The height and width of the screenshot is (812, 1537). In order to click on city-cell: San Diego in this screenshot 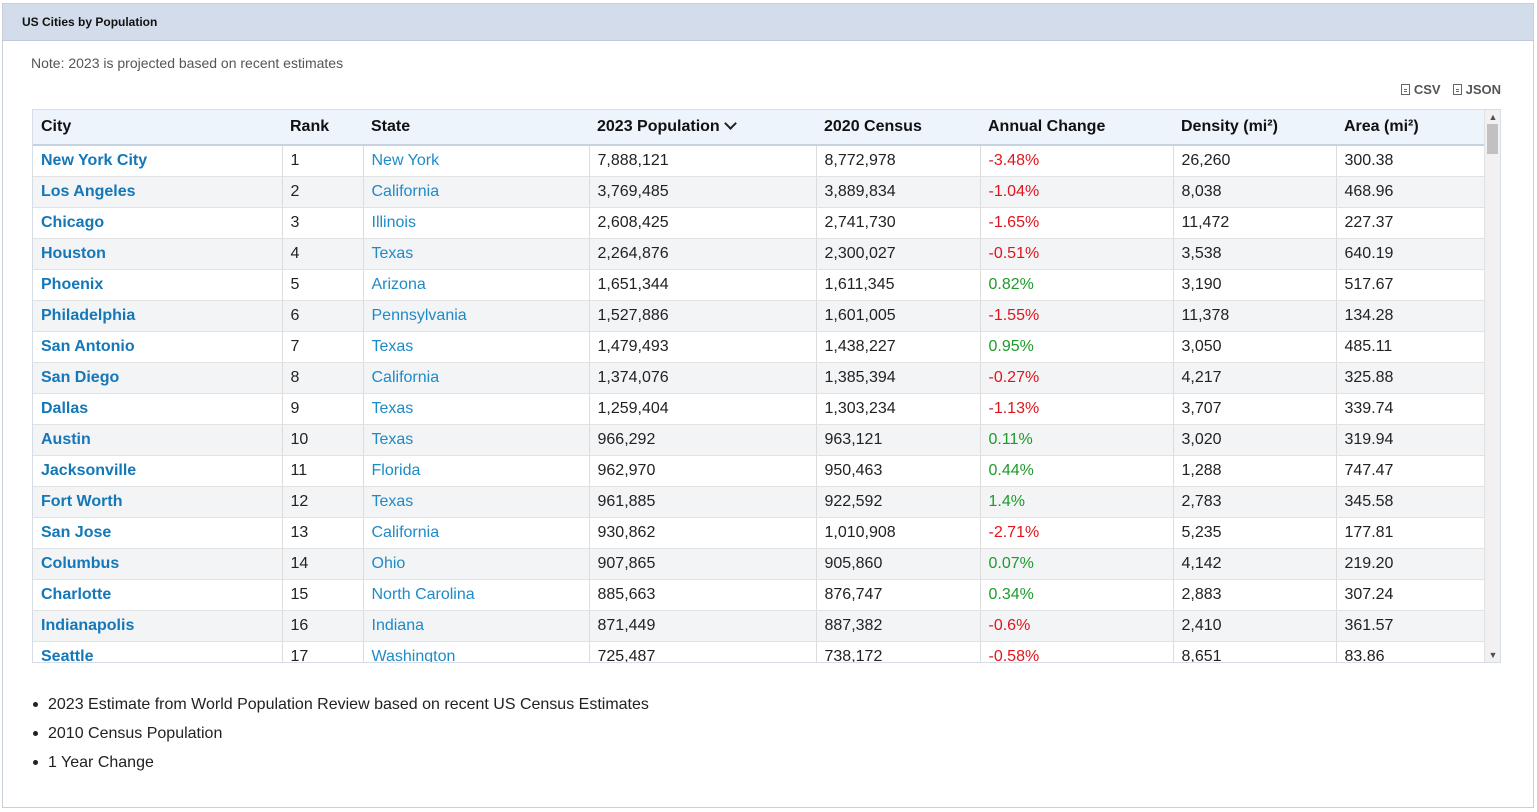, I will do `click(158, 378)`.